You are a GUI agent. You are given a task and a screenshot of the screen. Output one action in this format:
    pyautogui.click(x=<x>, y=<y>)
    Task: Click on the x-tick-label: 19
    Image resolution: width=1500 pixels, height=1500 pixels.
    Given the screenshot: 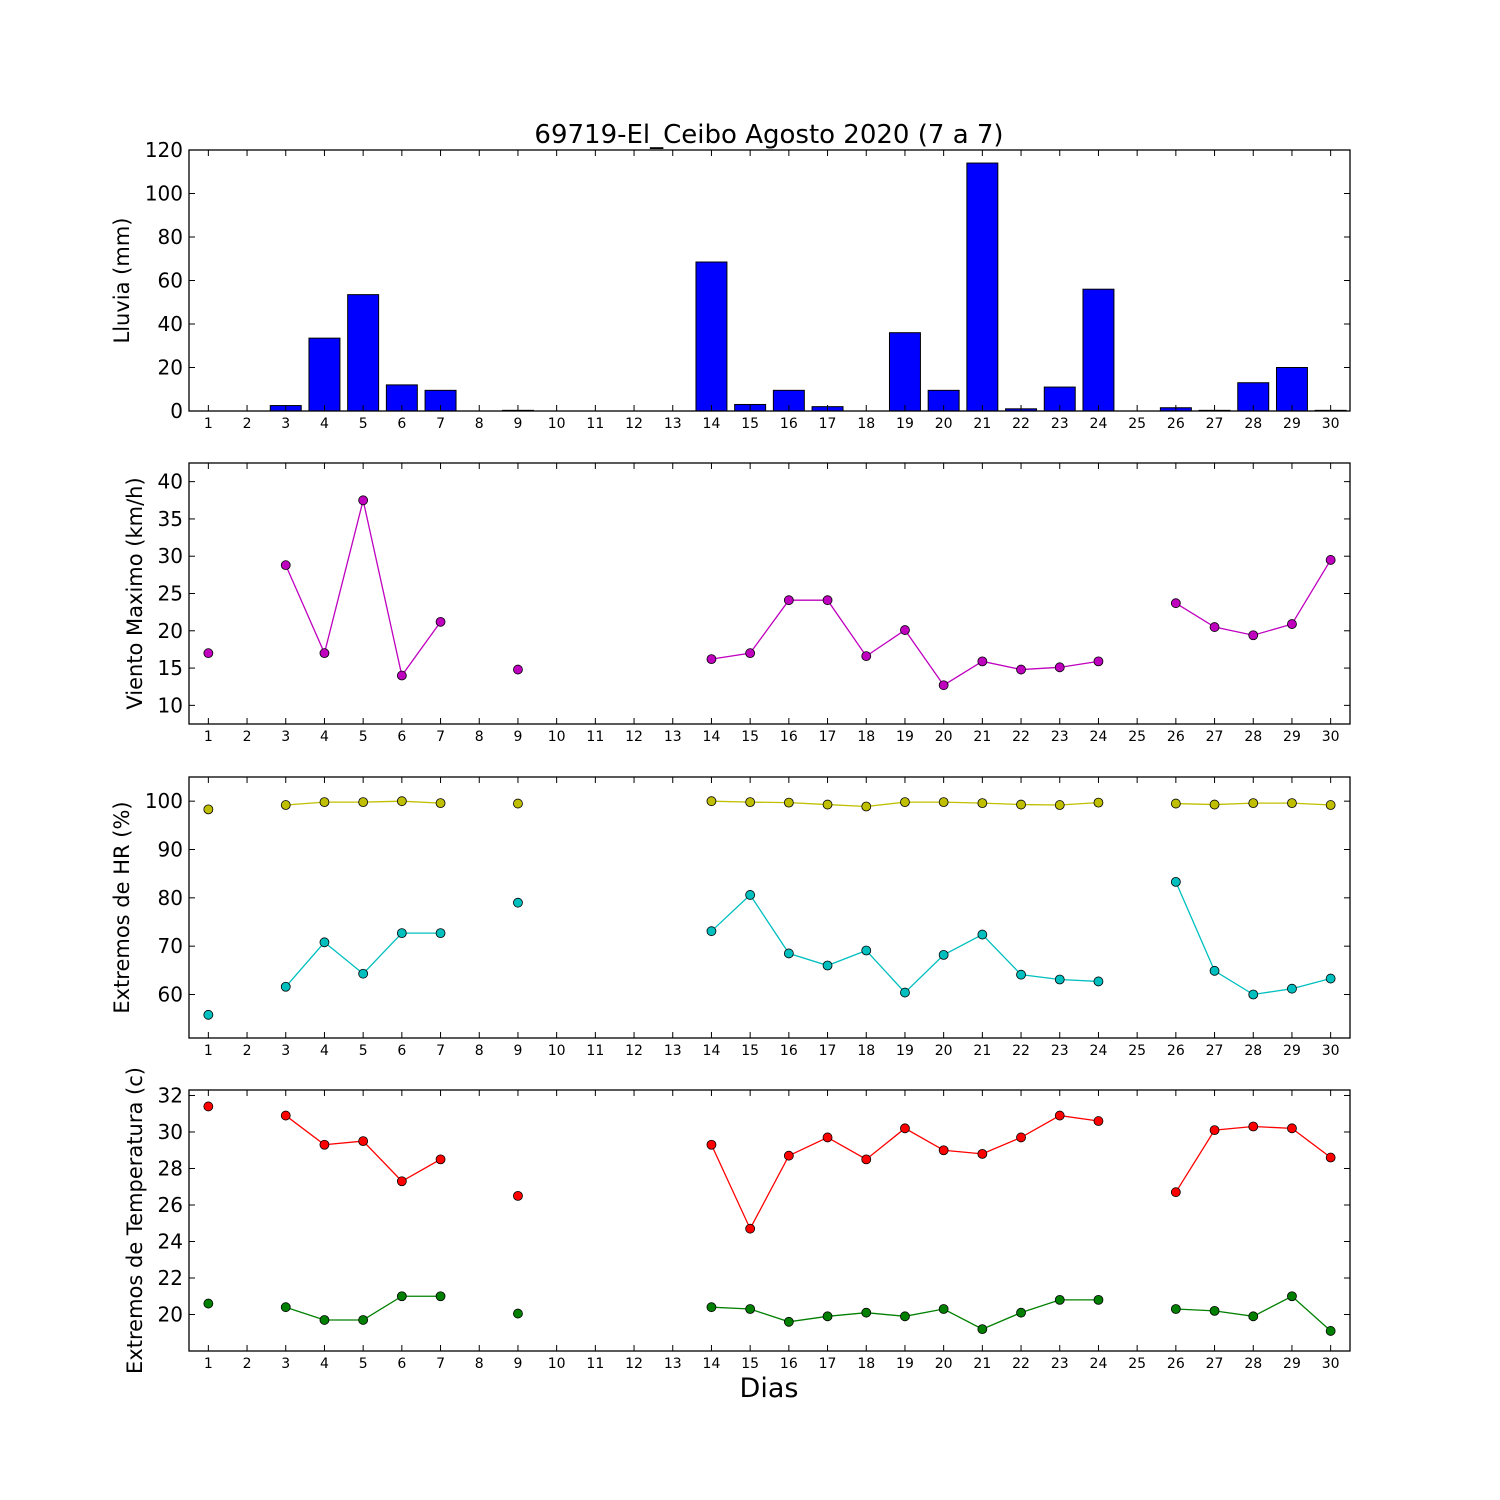 What is the action you would take?
    pyautogui.click(x=905, y=424)
    